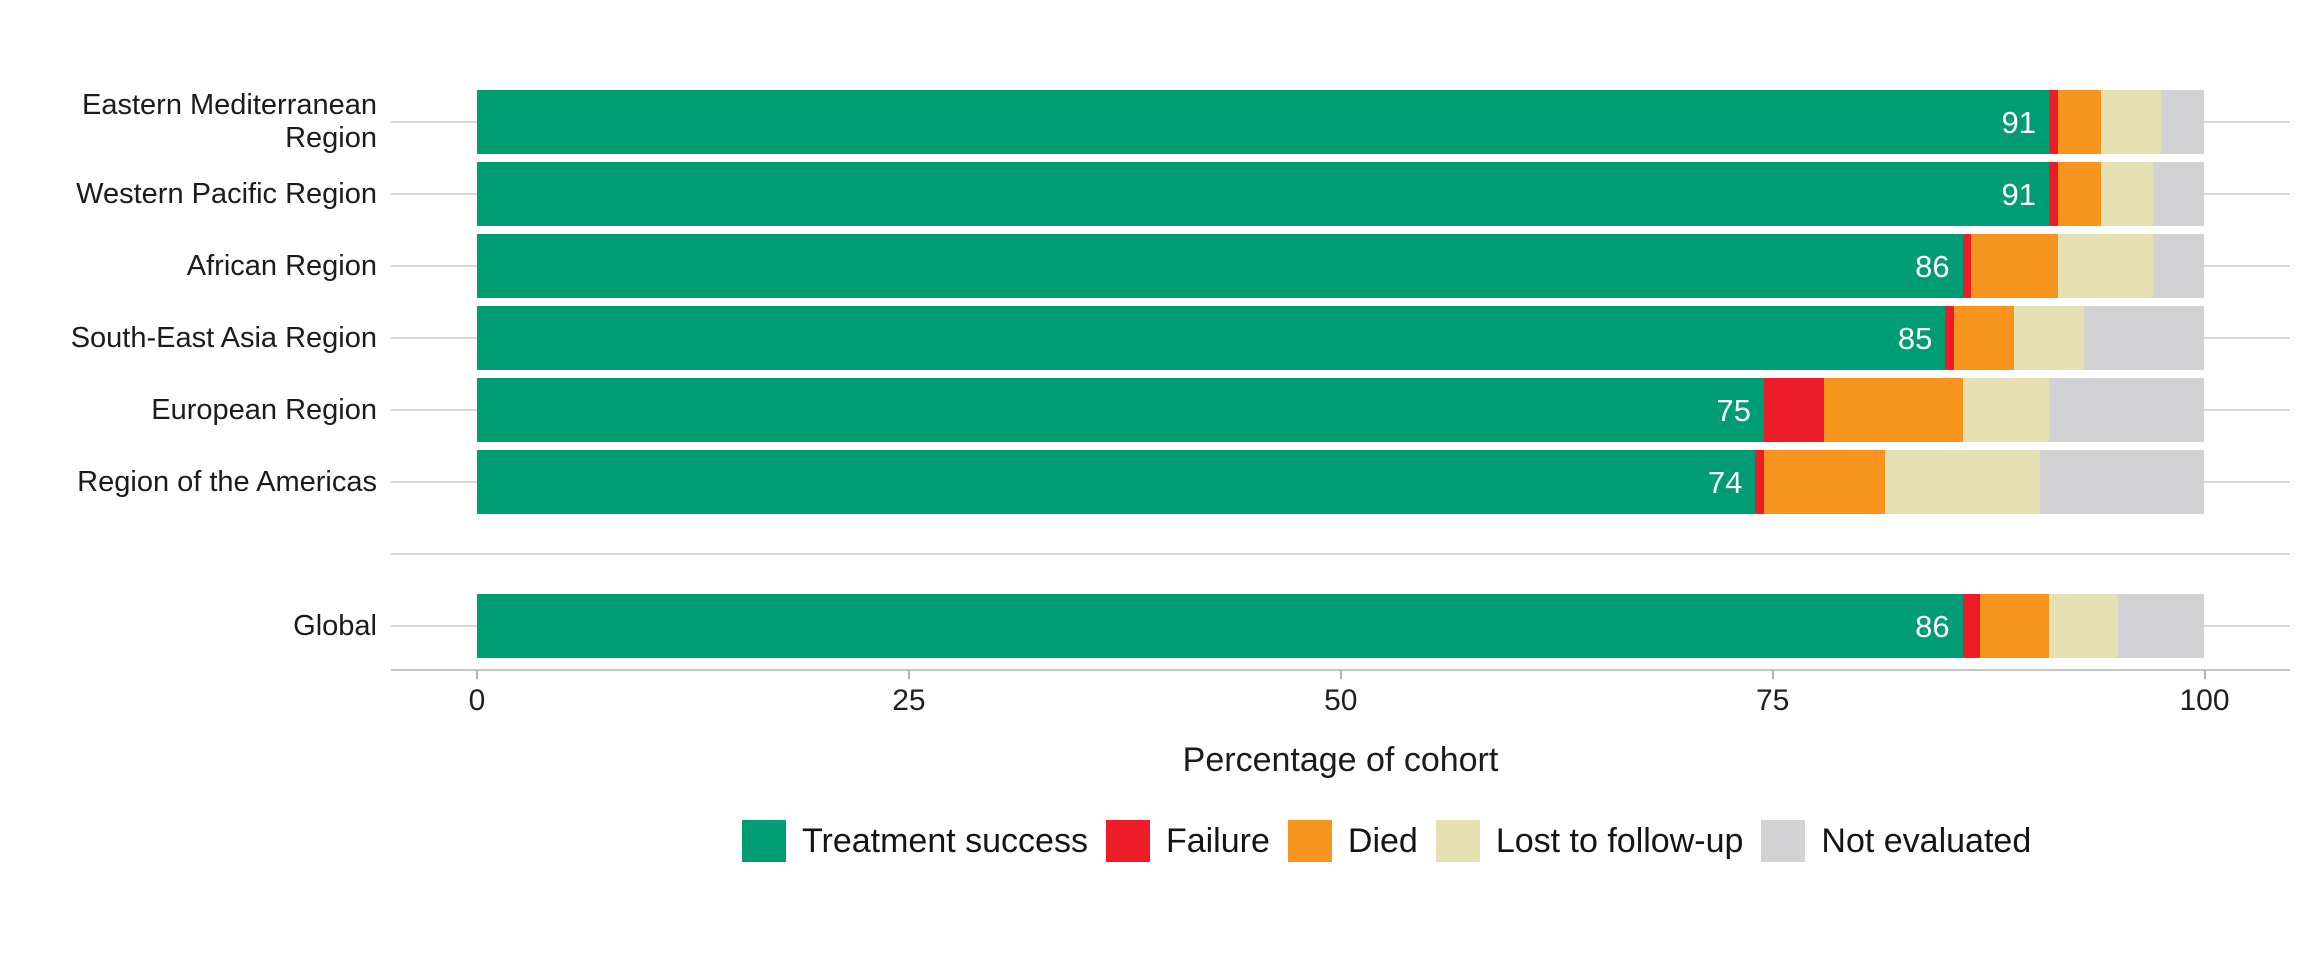 The height and width of the screenshot is (960, 2304). Describe the element at coordinates (226, 193) in the screenshot. I see `category-label: Western Pacific Region` at that location.